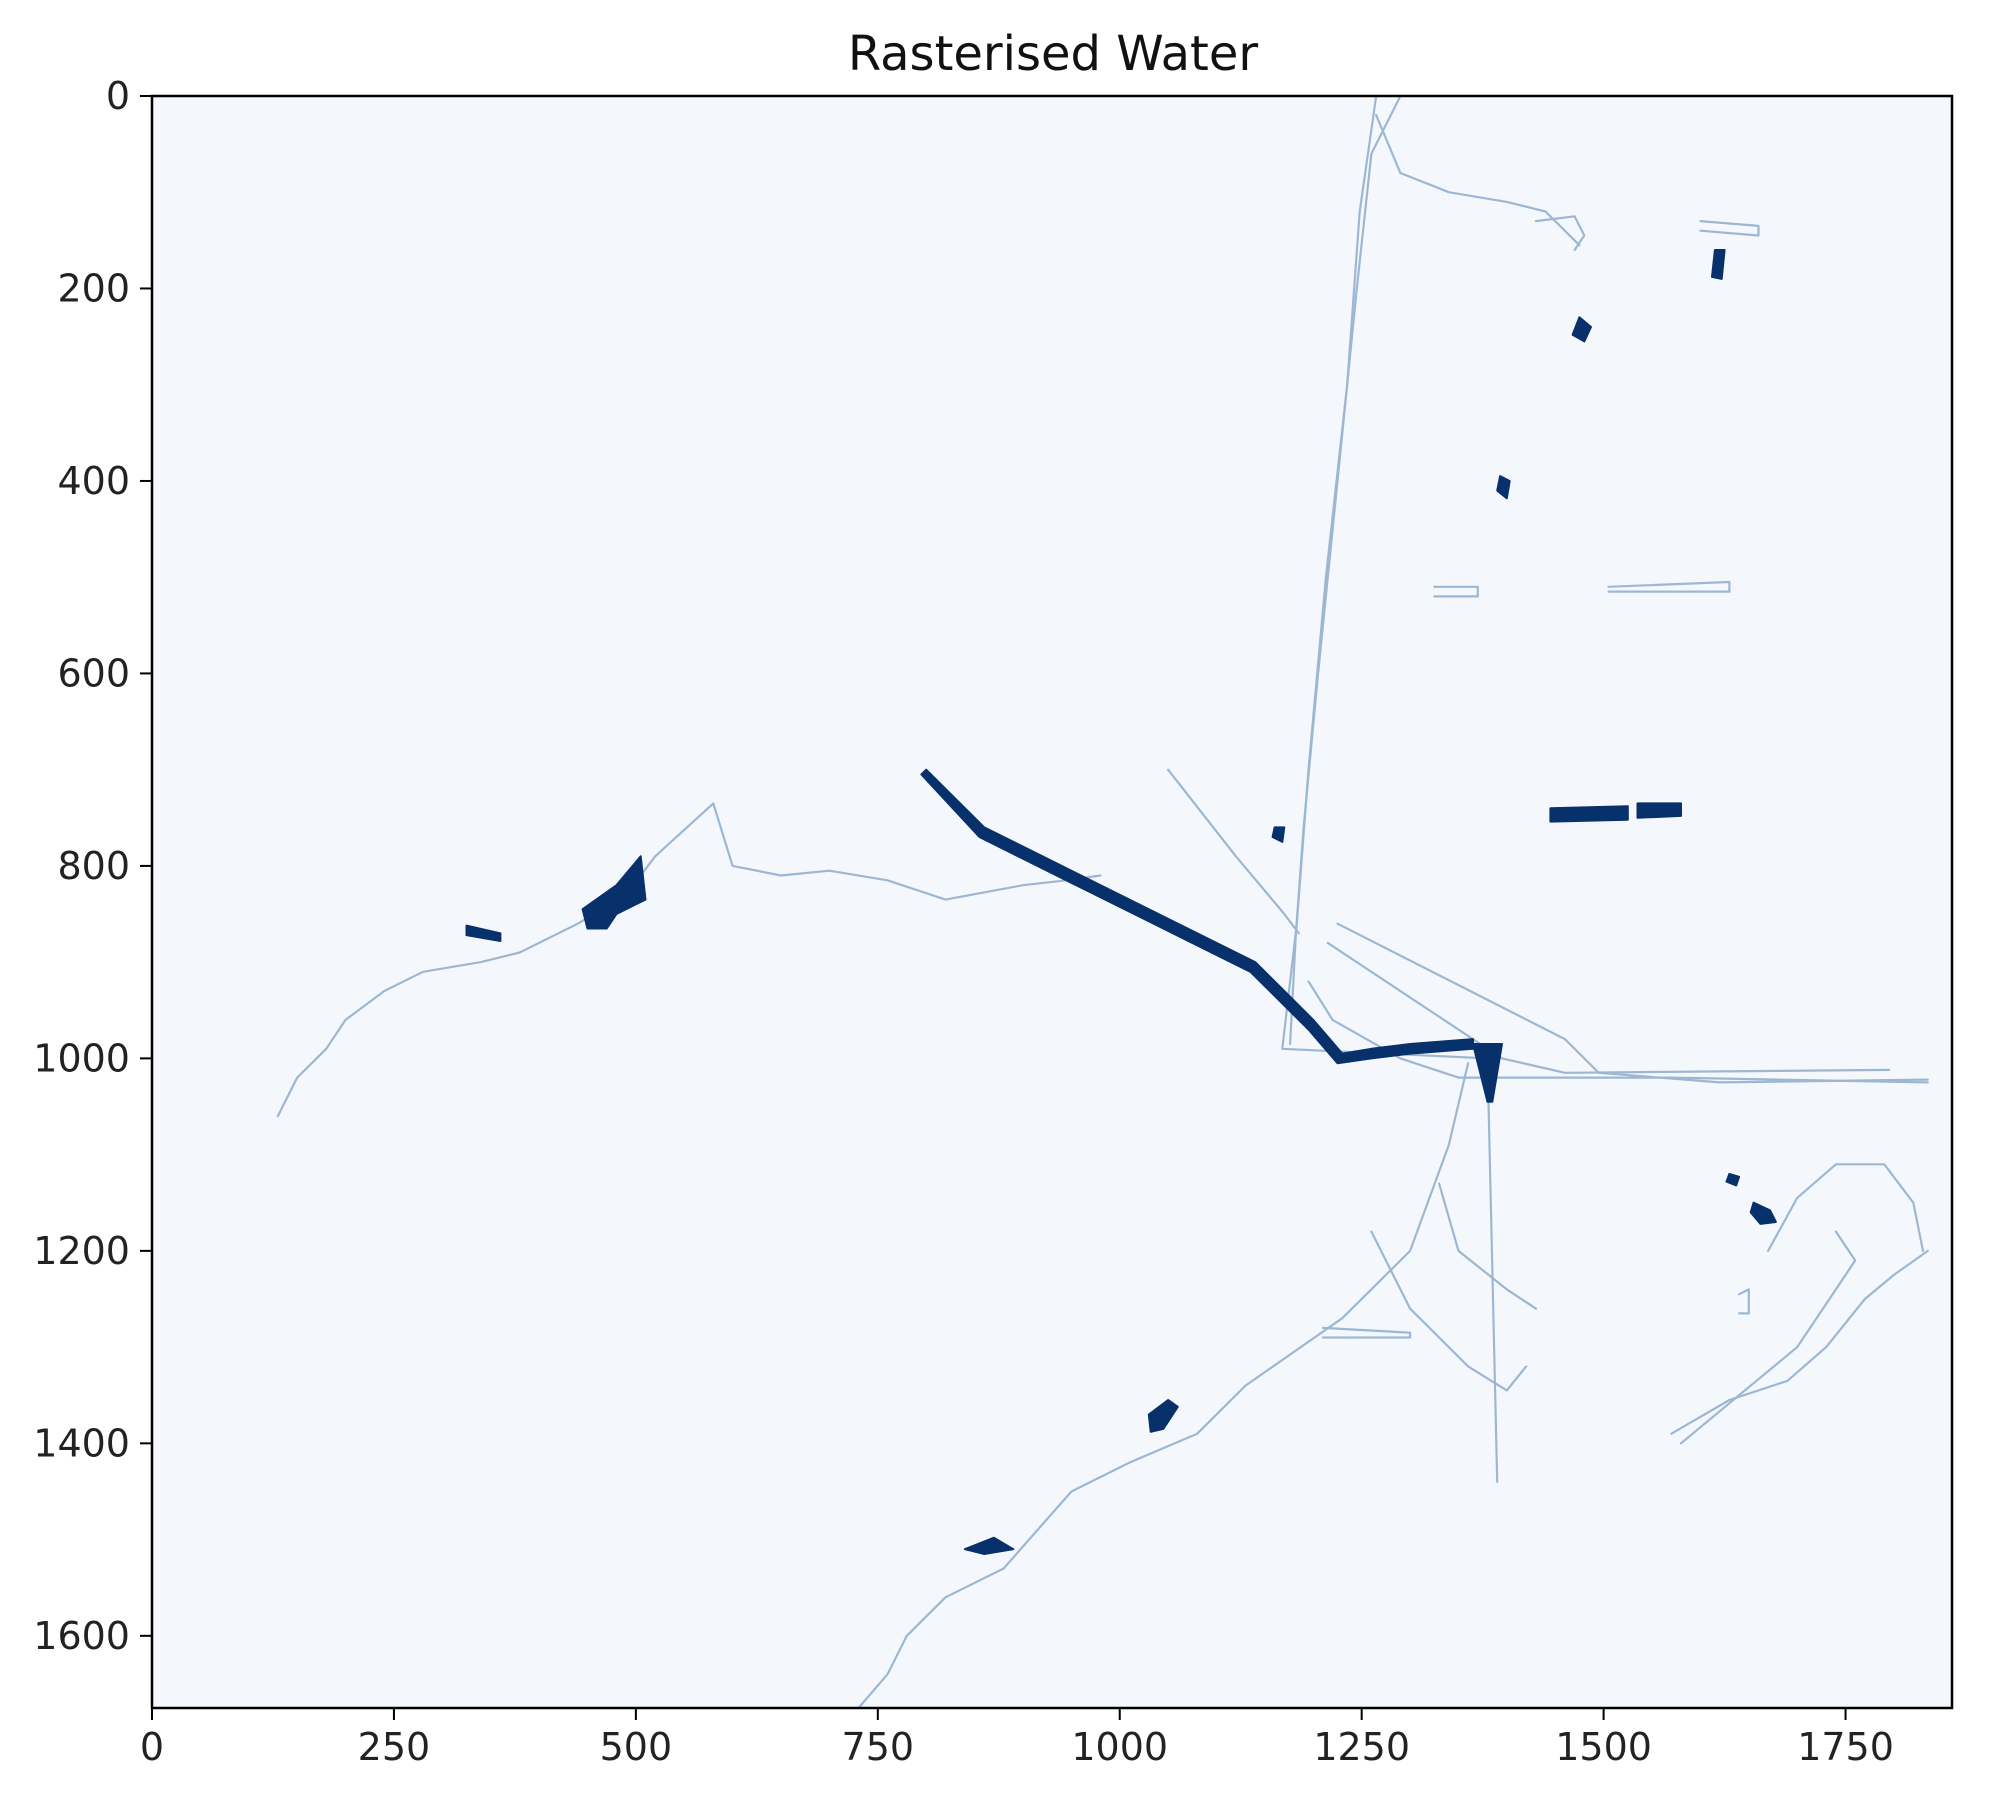  What do you see at coordinates (1487, 1073) in the screenshot?
I see `water-region-triangle` at bounding box center [1487, 1073].